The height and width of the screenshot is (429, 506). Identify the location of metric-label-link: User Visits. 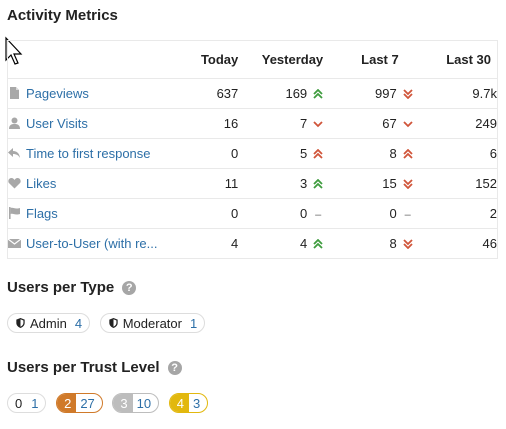
(57, 123).